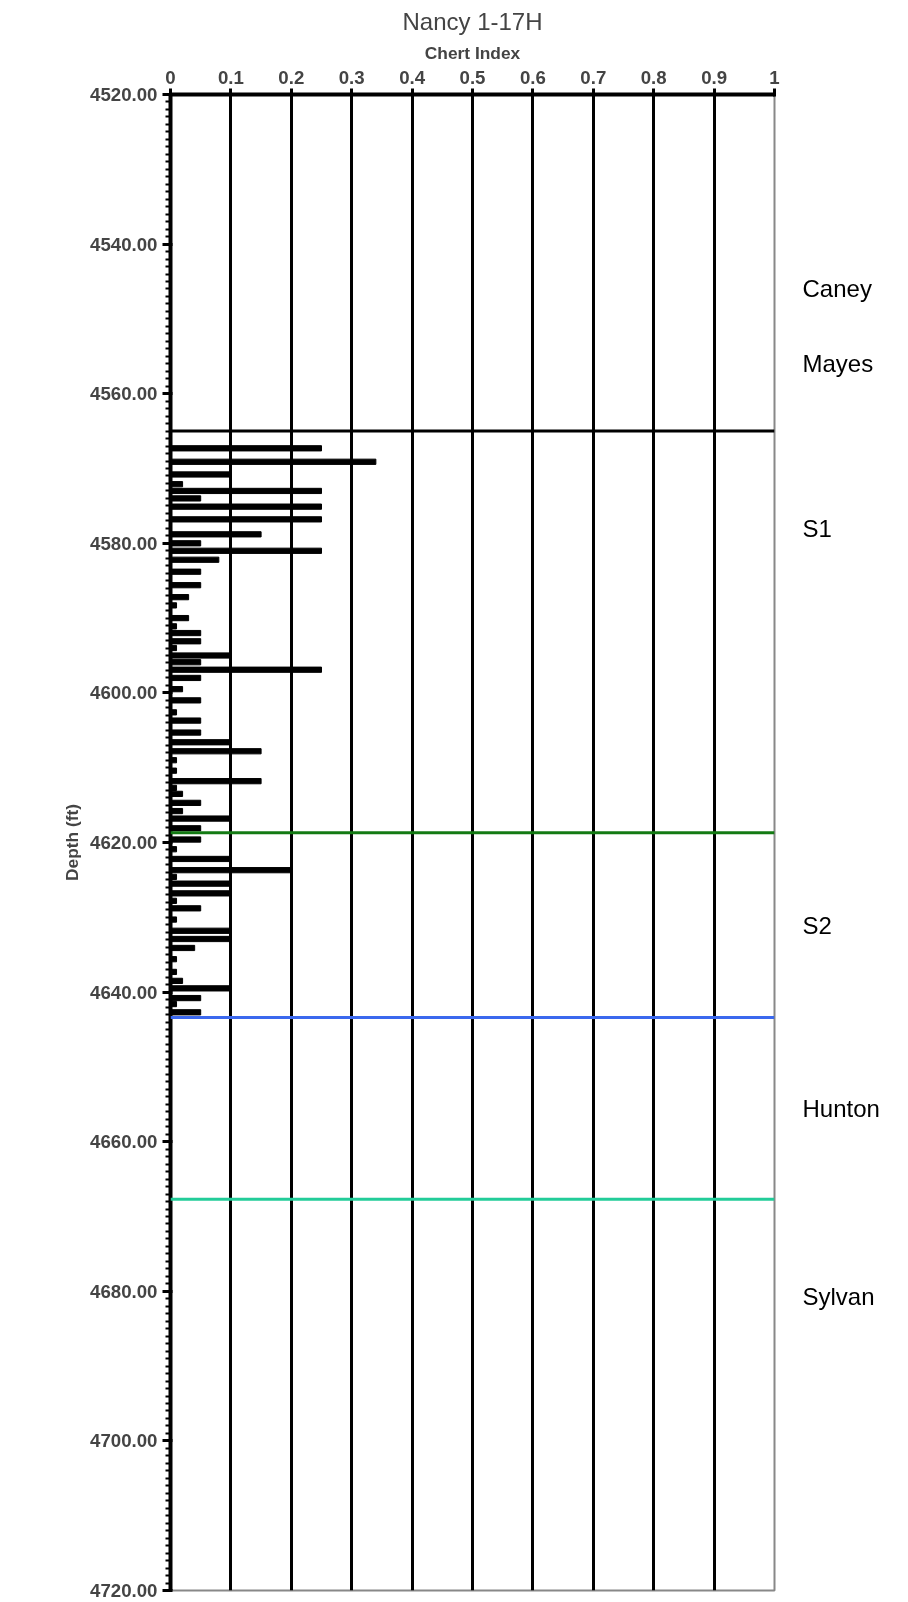 This screenshot has height=1602, width=908. Describe the element at coordinates (124, 1441) in the screenshot. I see `y-tick-label: 4700.00` at that location.